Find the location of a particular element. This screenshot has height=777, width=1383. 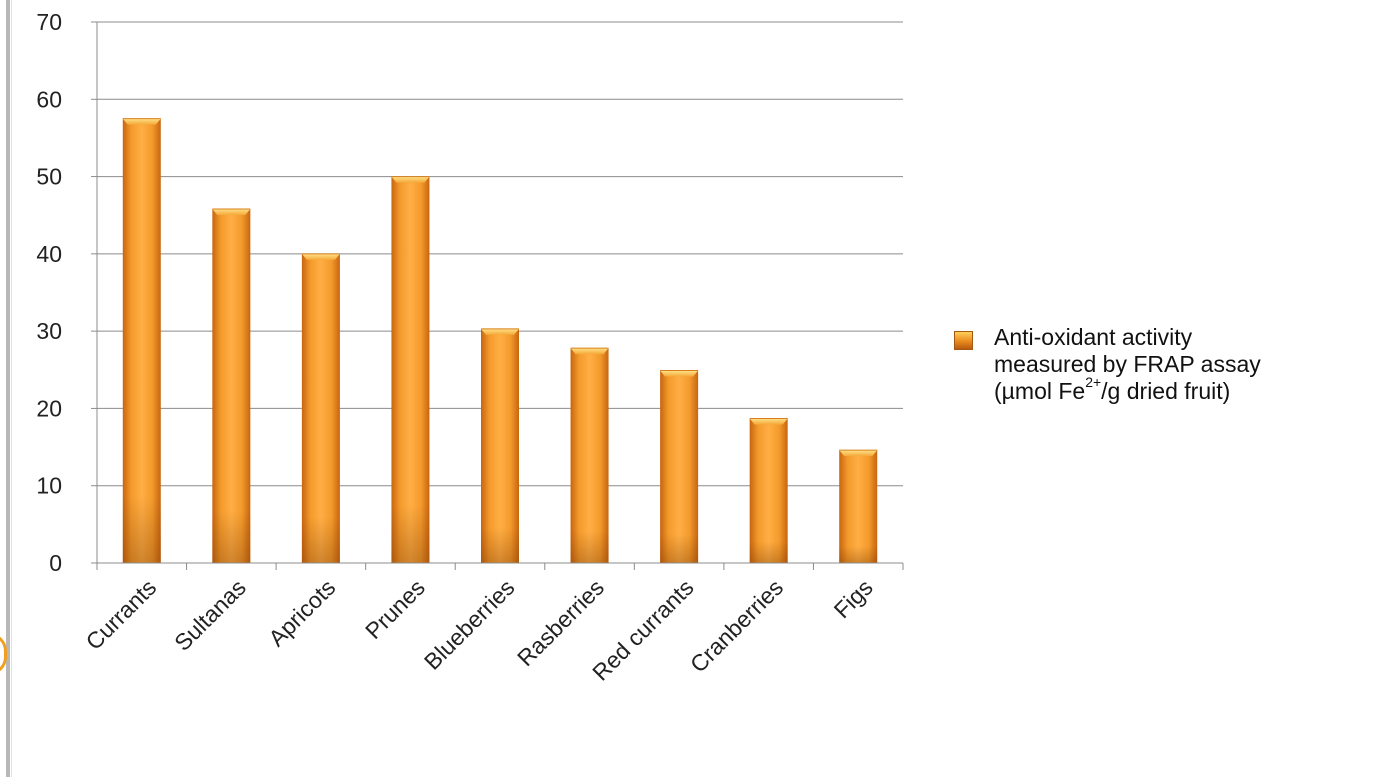

x-category-label: Rasberries is located at coordinates (560, 622).